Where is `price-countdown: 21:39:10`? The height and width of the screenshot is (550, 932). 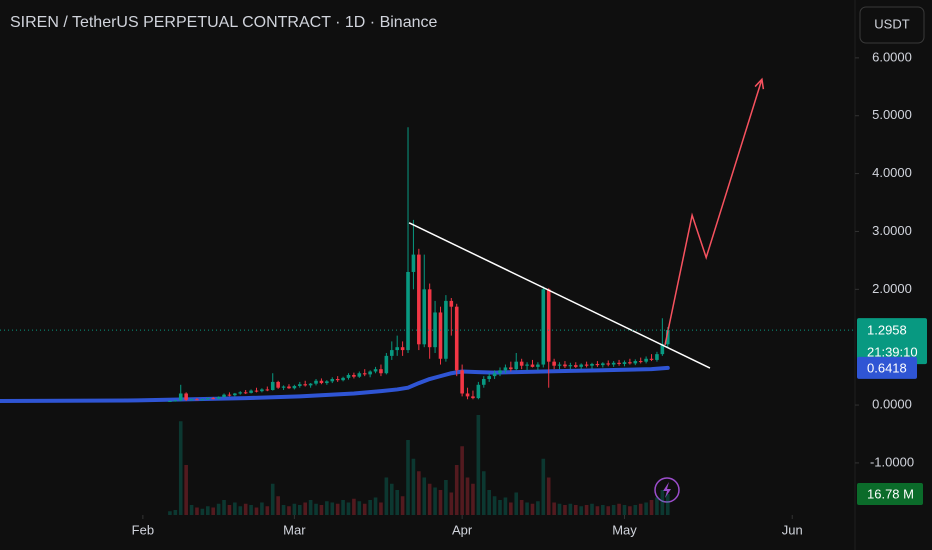 price-countdown: 21:39:10 is located at coordinates (892, 352).